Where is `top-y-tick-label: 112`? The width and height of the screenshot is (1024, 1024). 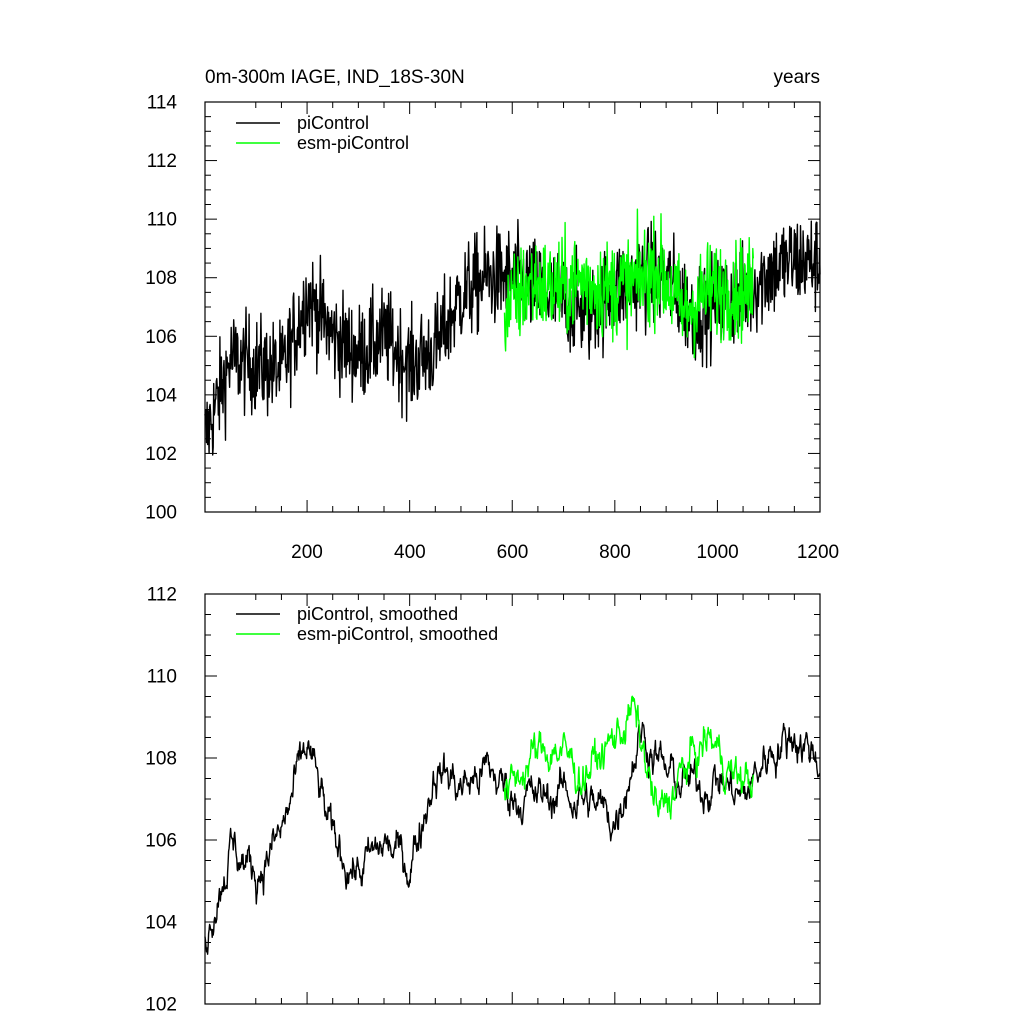
top-y-tick-label: 112 is located at coordinates (162, 161).